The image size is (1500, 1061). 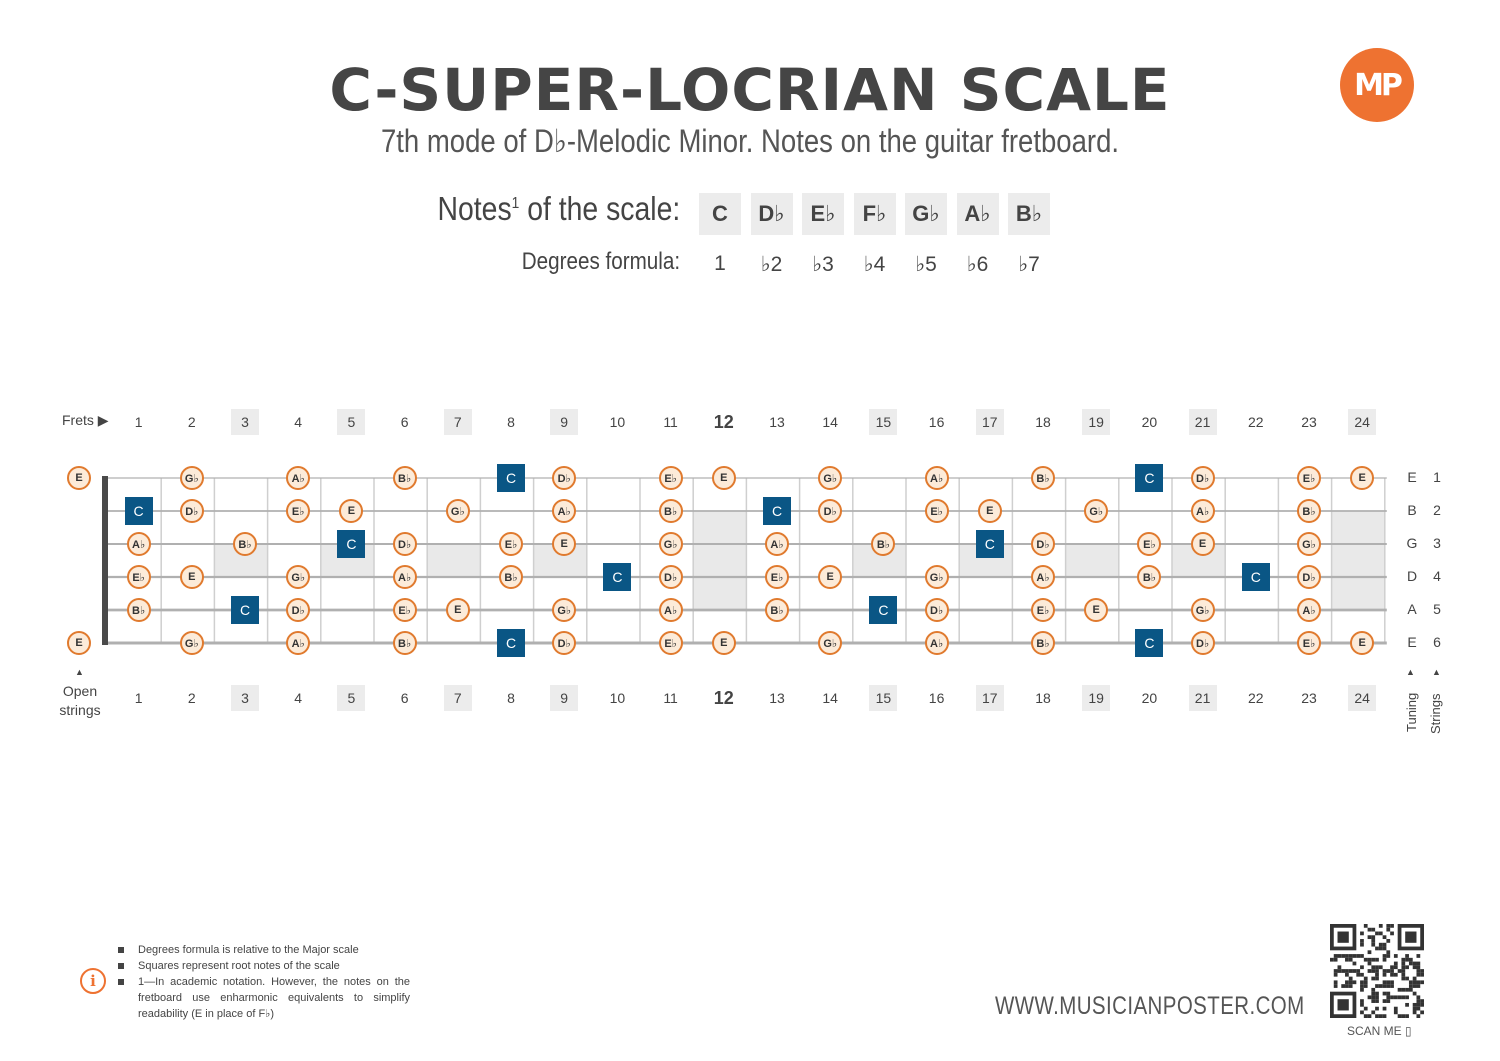 What do you see at coordinates (936, 422) in the screenshot?
I see `fret-number-top: 16` at bounding box center [936, 422].